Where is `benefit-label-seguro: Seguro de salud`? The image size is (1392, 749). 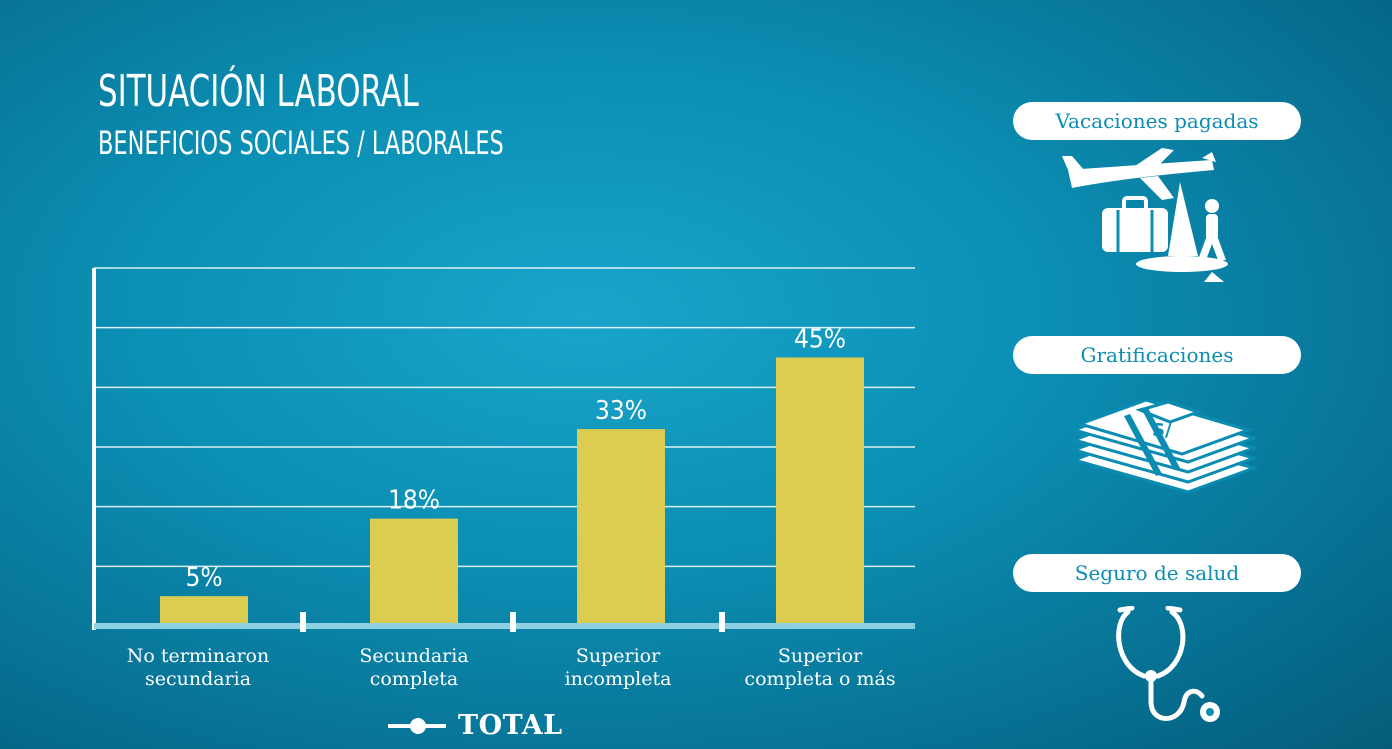
benefit-label-seguro: Seguro de salud is located at coordinates (1157, 573).